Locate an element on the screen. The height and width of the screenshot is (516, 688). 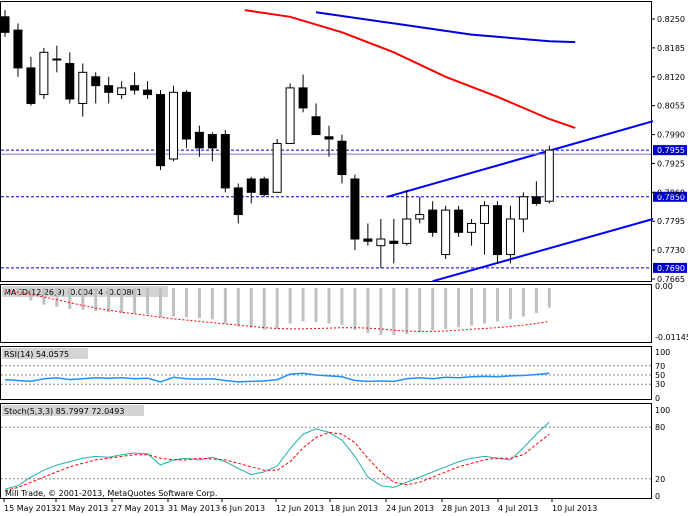
price-marker-label: 0.7850 is located at coordinates (671, 197).